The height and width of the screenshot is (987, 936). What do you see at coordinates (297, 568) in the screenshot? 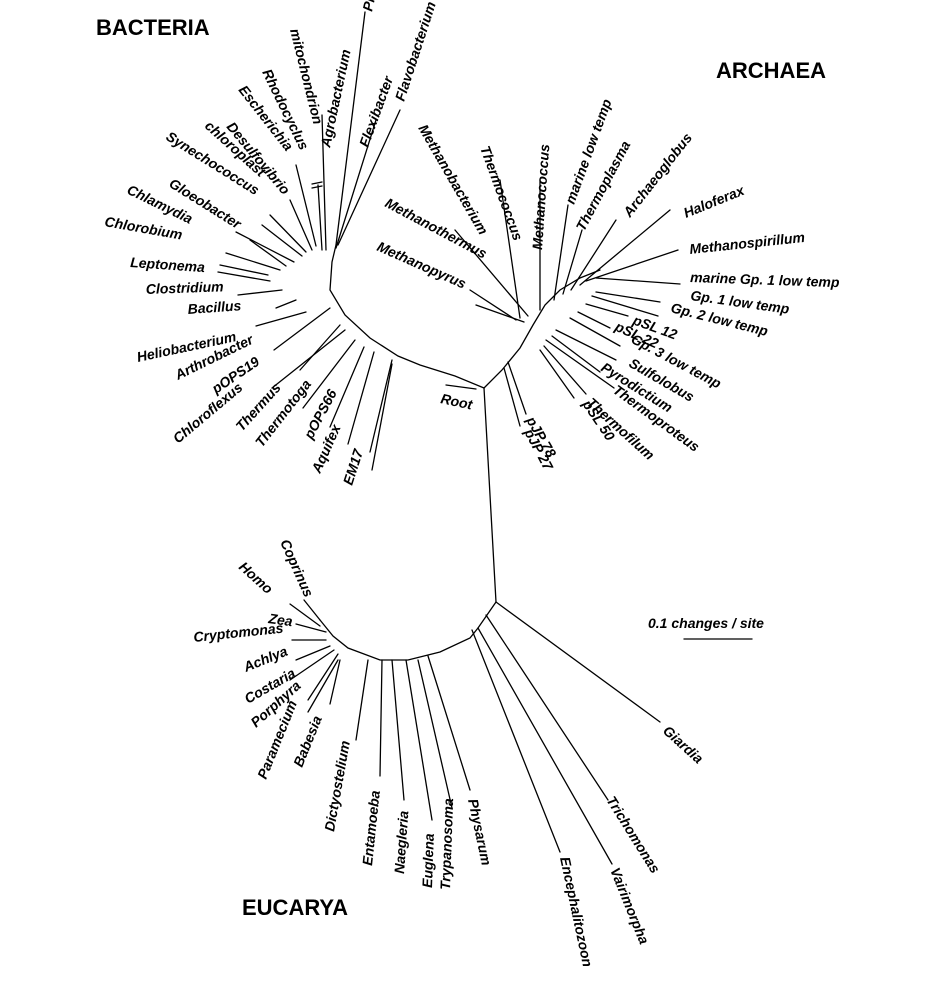
I see `taxon-label-coprinus: Coprinus` at bounding box center [297, 568].